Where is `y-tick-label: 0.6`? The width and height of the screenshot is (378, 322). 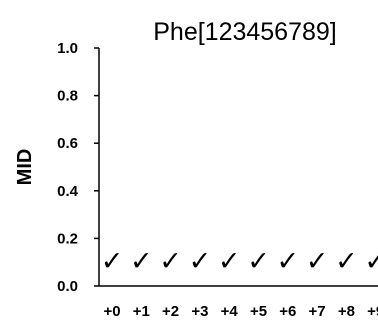 y-tick-label: 0.6 is located at coordinates (67, 143).